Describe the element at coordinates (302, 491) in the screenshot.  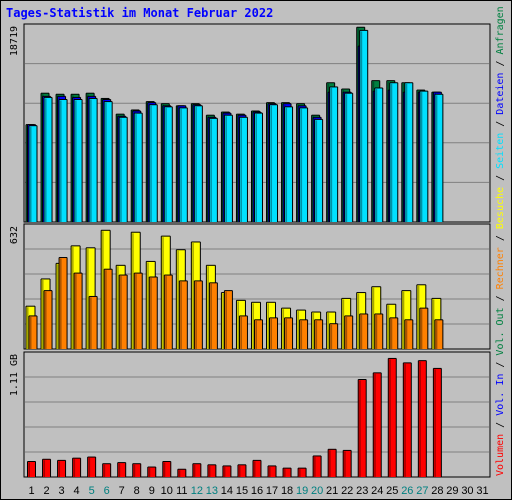
I see `x-tick-label-19: 19` at that location.